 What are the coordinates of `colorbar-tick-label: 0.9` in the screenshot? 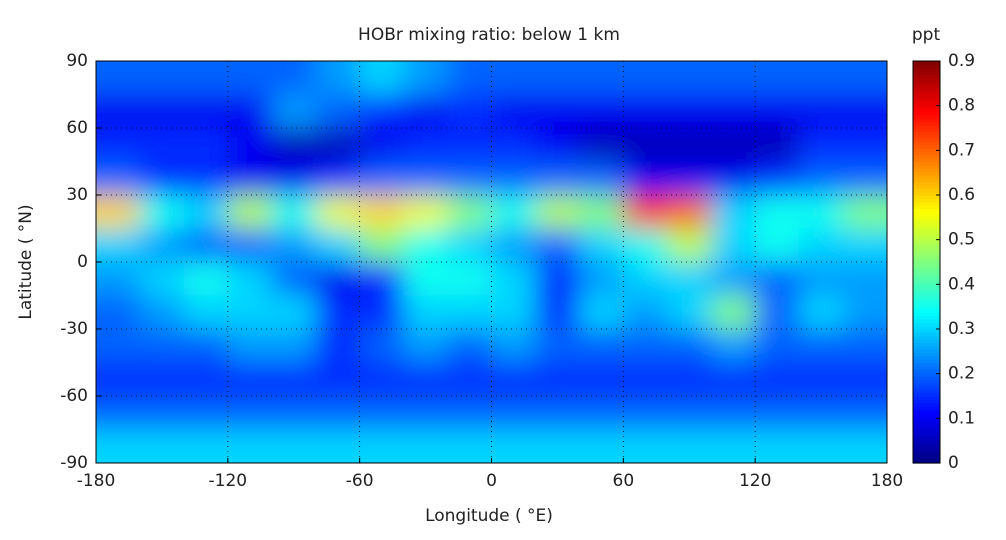 It's located at (961, 61).